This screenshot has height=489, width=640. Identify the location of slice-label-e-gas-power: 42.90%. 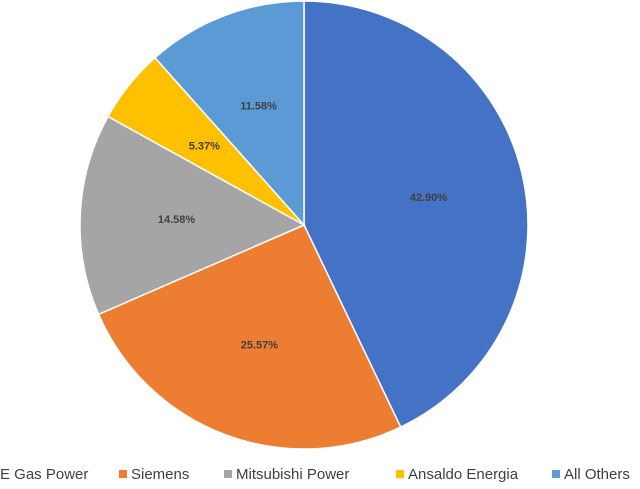
(429, 198).